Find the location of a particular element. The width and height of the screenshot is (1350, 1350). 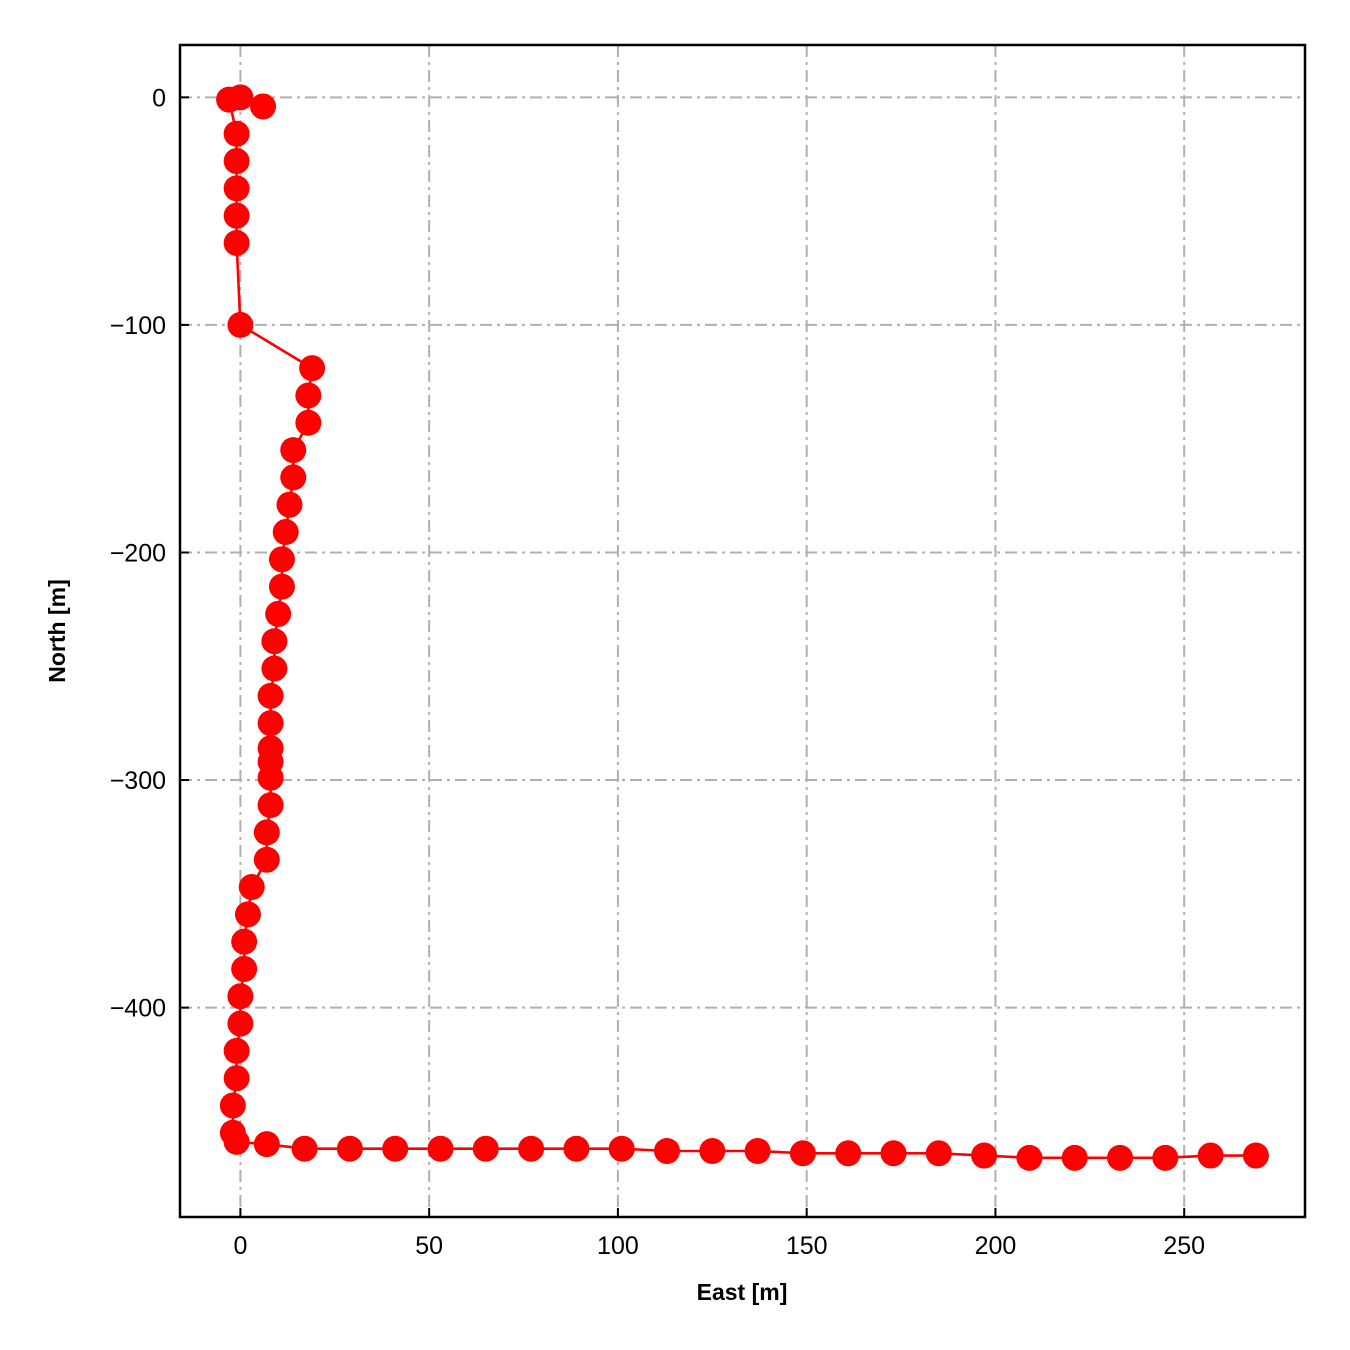

y-tick-label: −100 is located at coordinates (138, 326).